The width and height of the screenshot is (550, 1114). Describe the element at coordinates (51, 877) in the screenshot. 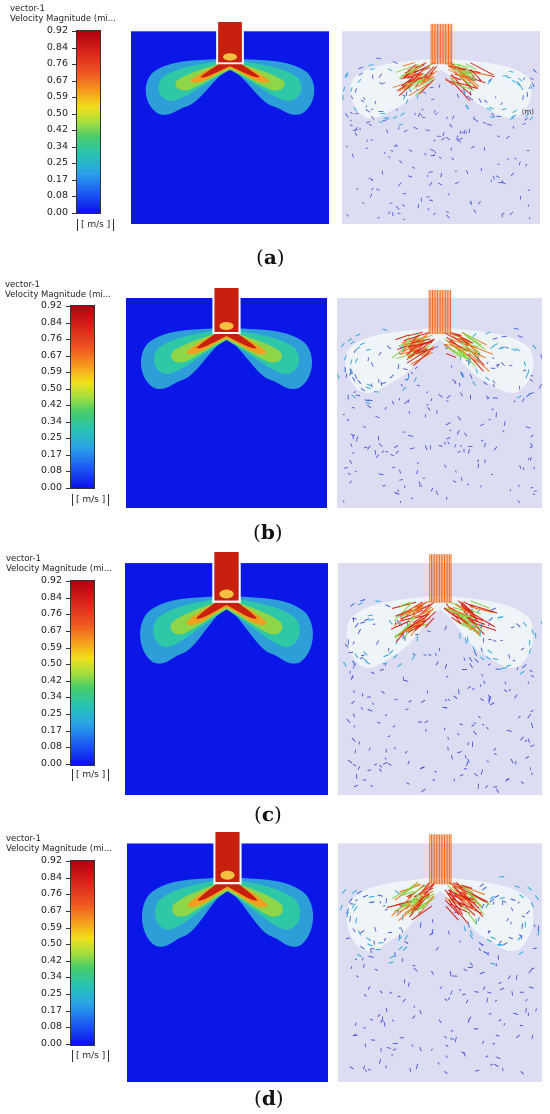

I see `legend-tick-label: 0.84` at that location.